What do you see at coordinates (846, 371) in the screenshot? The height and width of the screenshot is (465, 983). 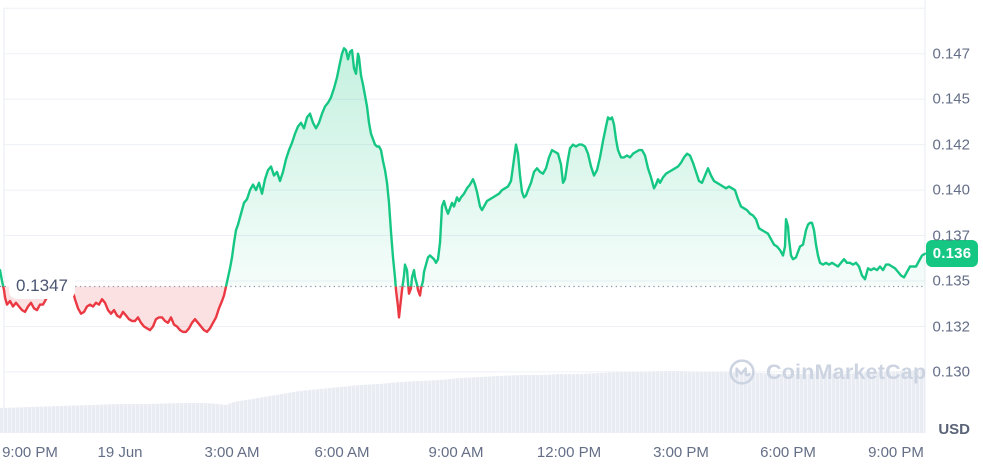 I see `watermark-text: CoinMarketCap` at bounding box center [846, 371].